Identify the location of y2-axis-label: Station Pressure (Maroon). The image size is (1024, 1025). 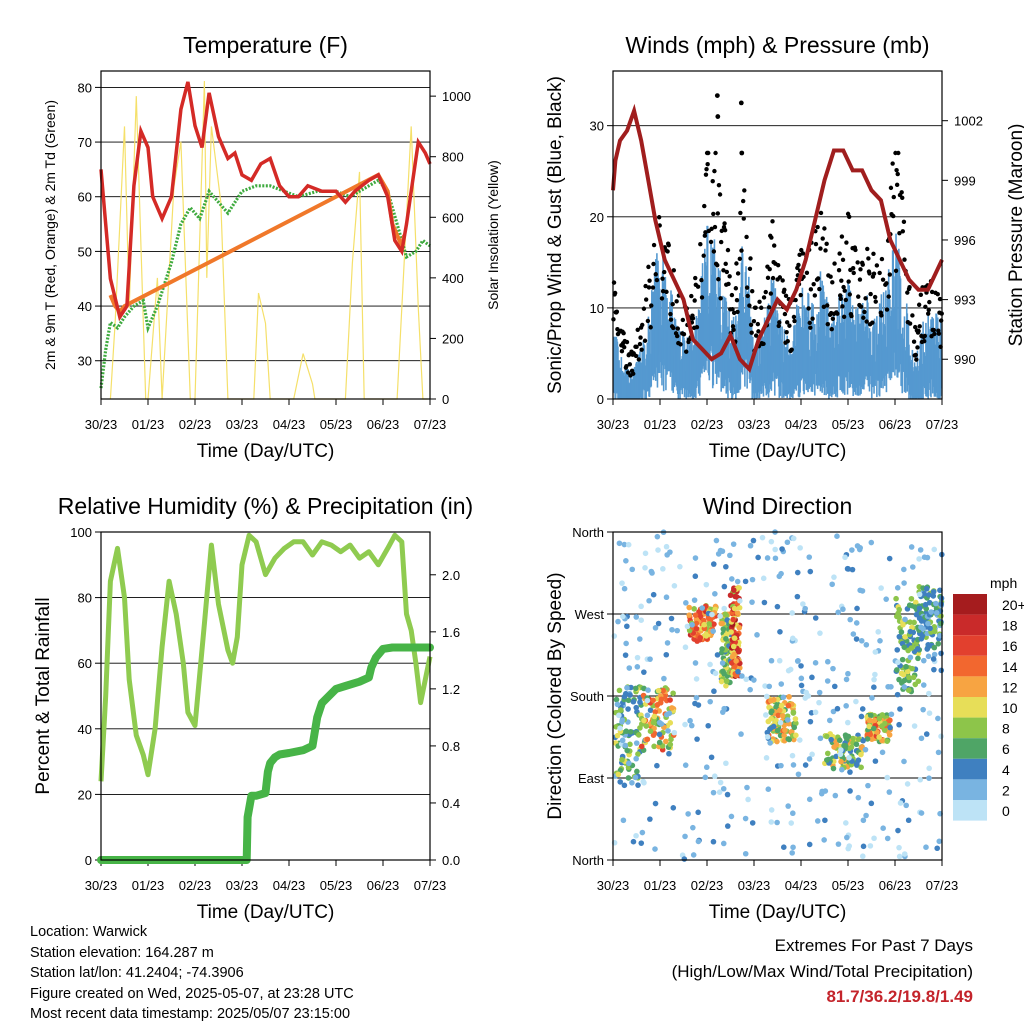
(1015, 235).